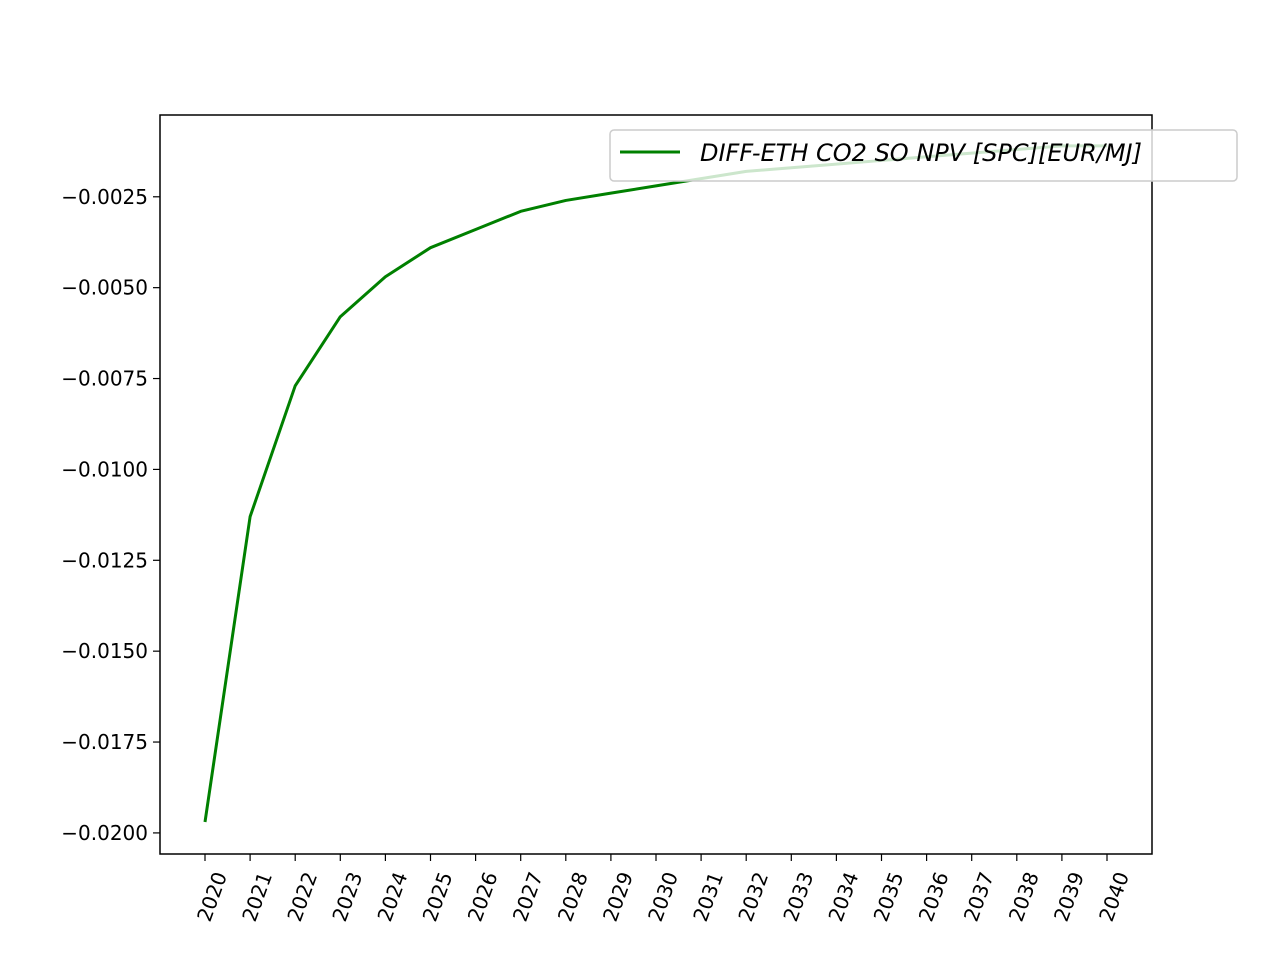 This screenshot has width=1280, height=960. I want to click on y-tick-label: −0.0025, so click(104, 197).